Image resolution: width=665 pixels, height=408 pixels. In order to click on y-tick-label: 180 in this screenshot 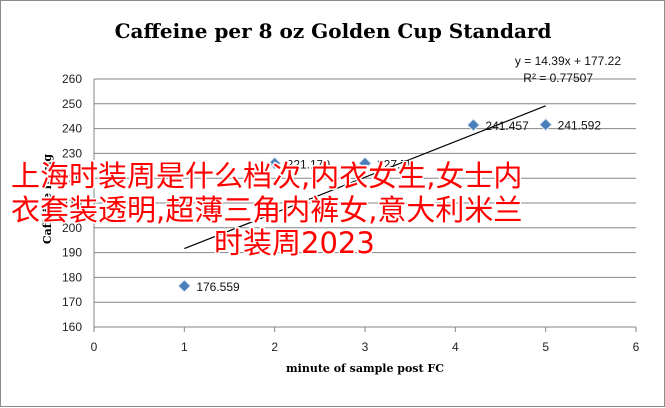, I will do `click(72, 277)`.